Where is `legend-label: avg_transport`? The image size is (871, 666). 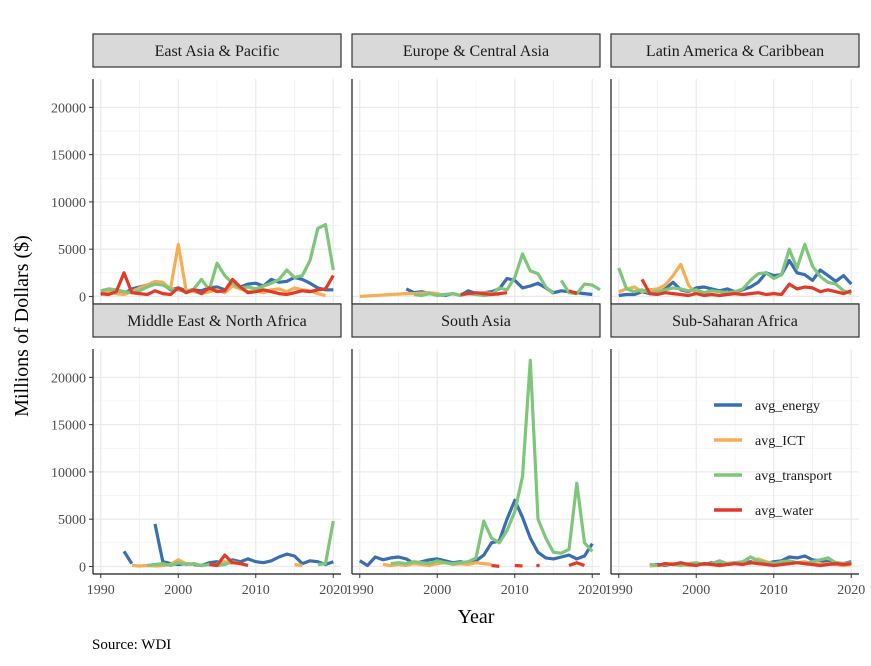 legend-label: avg_transport is located at coordinates (793, 476).